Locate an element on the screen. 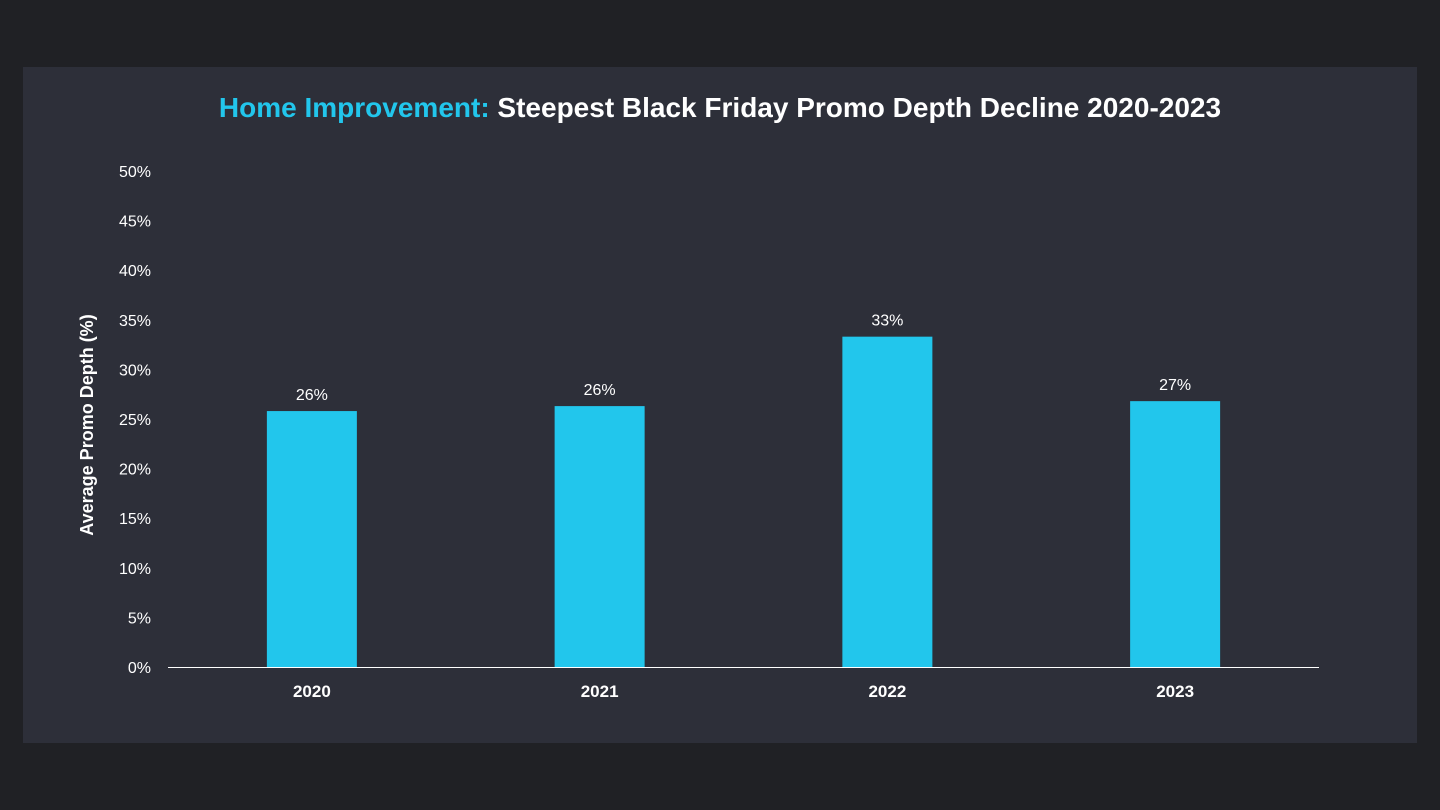 The width and height of the screenshot is (1440, 810). y-tick-label: 45% is located at coordinates (135, 222).